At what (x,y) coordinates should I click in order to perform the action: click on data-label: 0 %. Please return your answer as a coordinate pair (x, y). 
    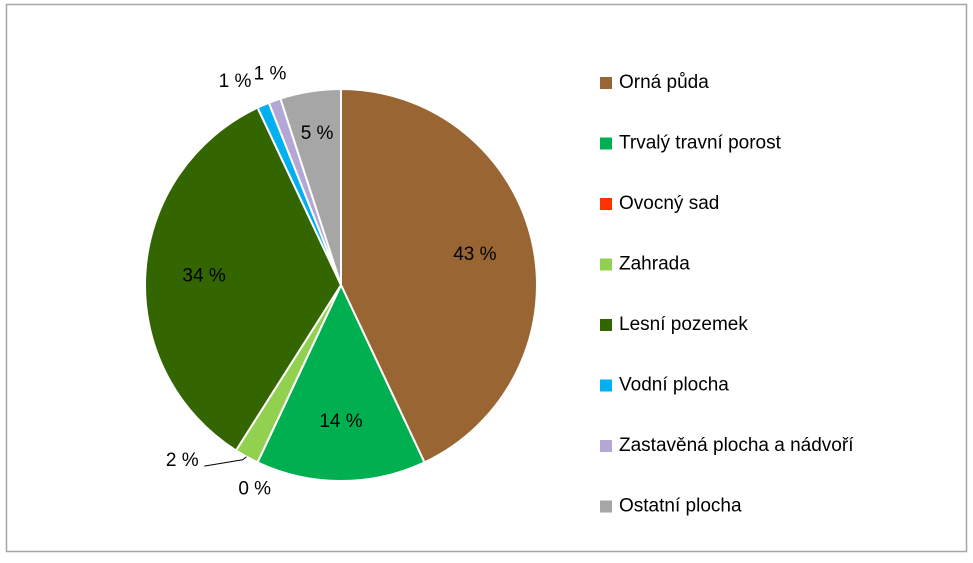
    Looking at the image, I should click on (254, 488).